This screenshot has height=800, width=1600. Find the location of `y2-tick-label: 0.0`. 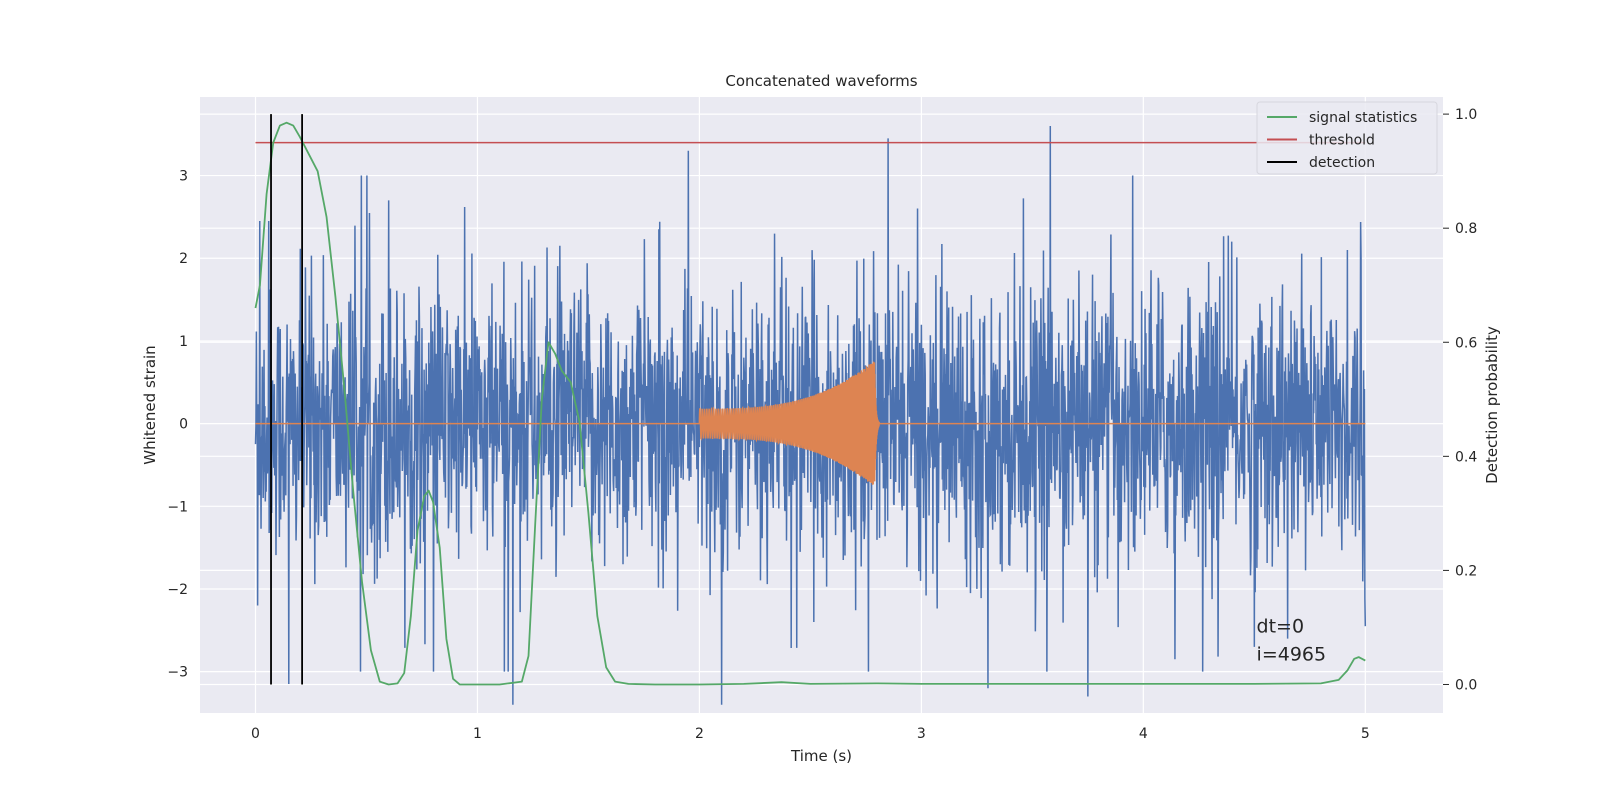

y2-tick-label: 0.0 is located at coordinates (1466, 685).